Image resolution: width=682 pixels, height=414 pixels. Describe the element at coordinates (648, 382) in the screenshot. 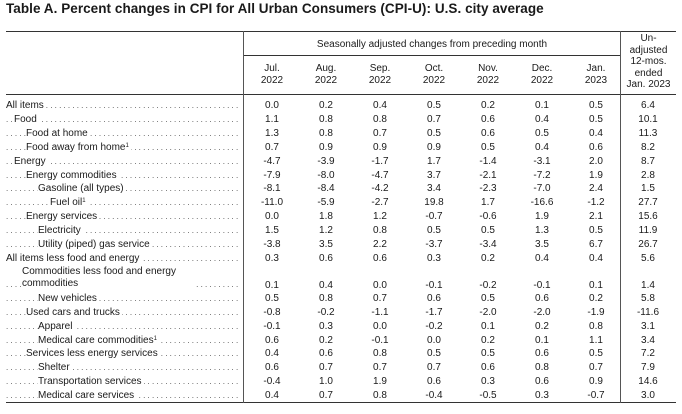

I see `unadjusted-value: 14.6` at that location.